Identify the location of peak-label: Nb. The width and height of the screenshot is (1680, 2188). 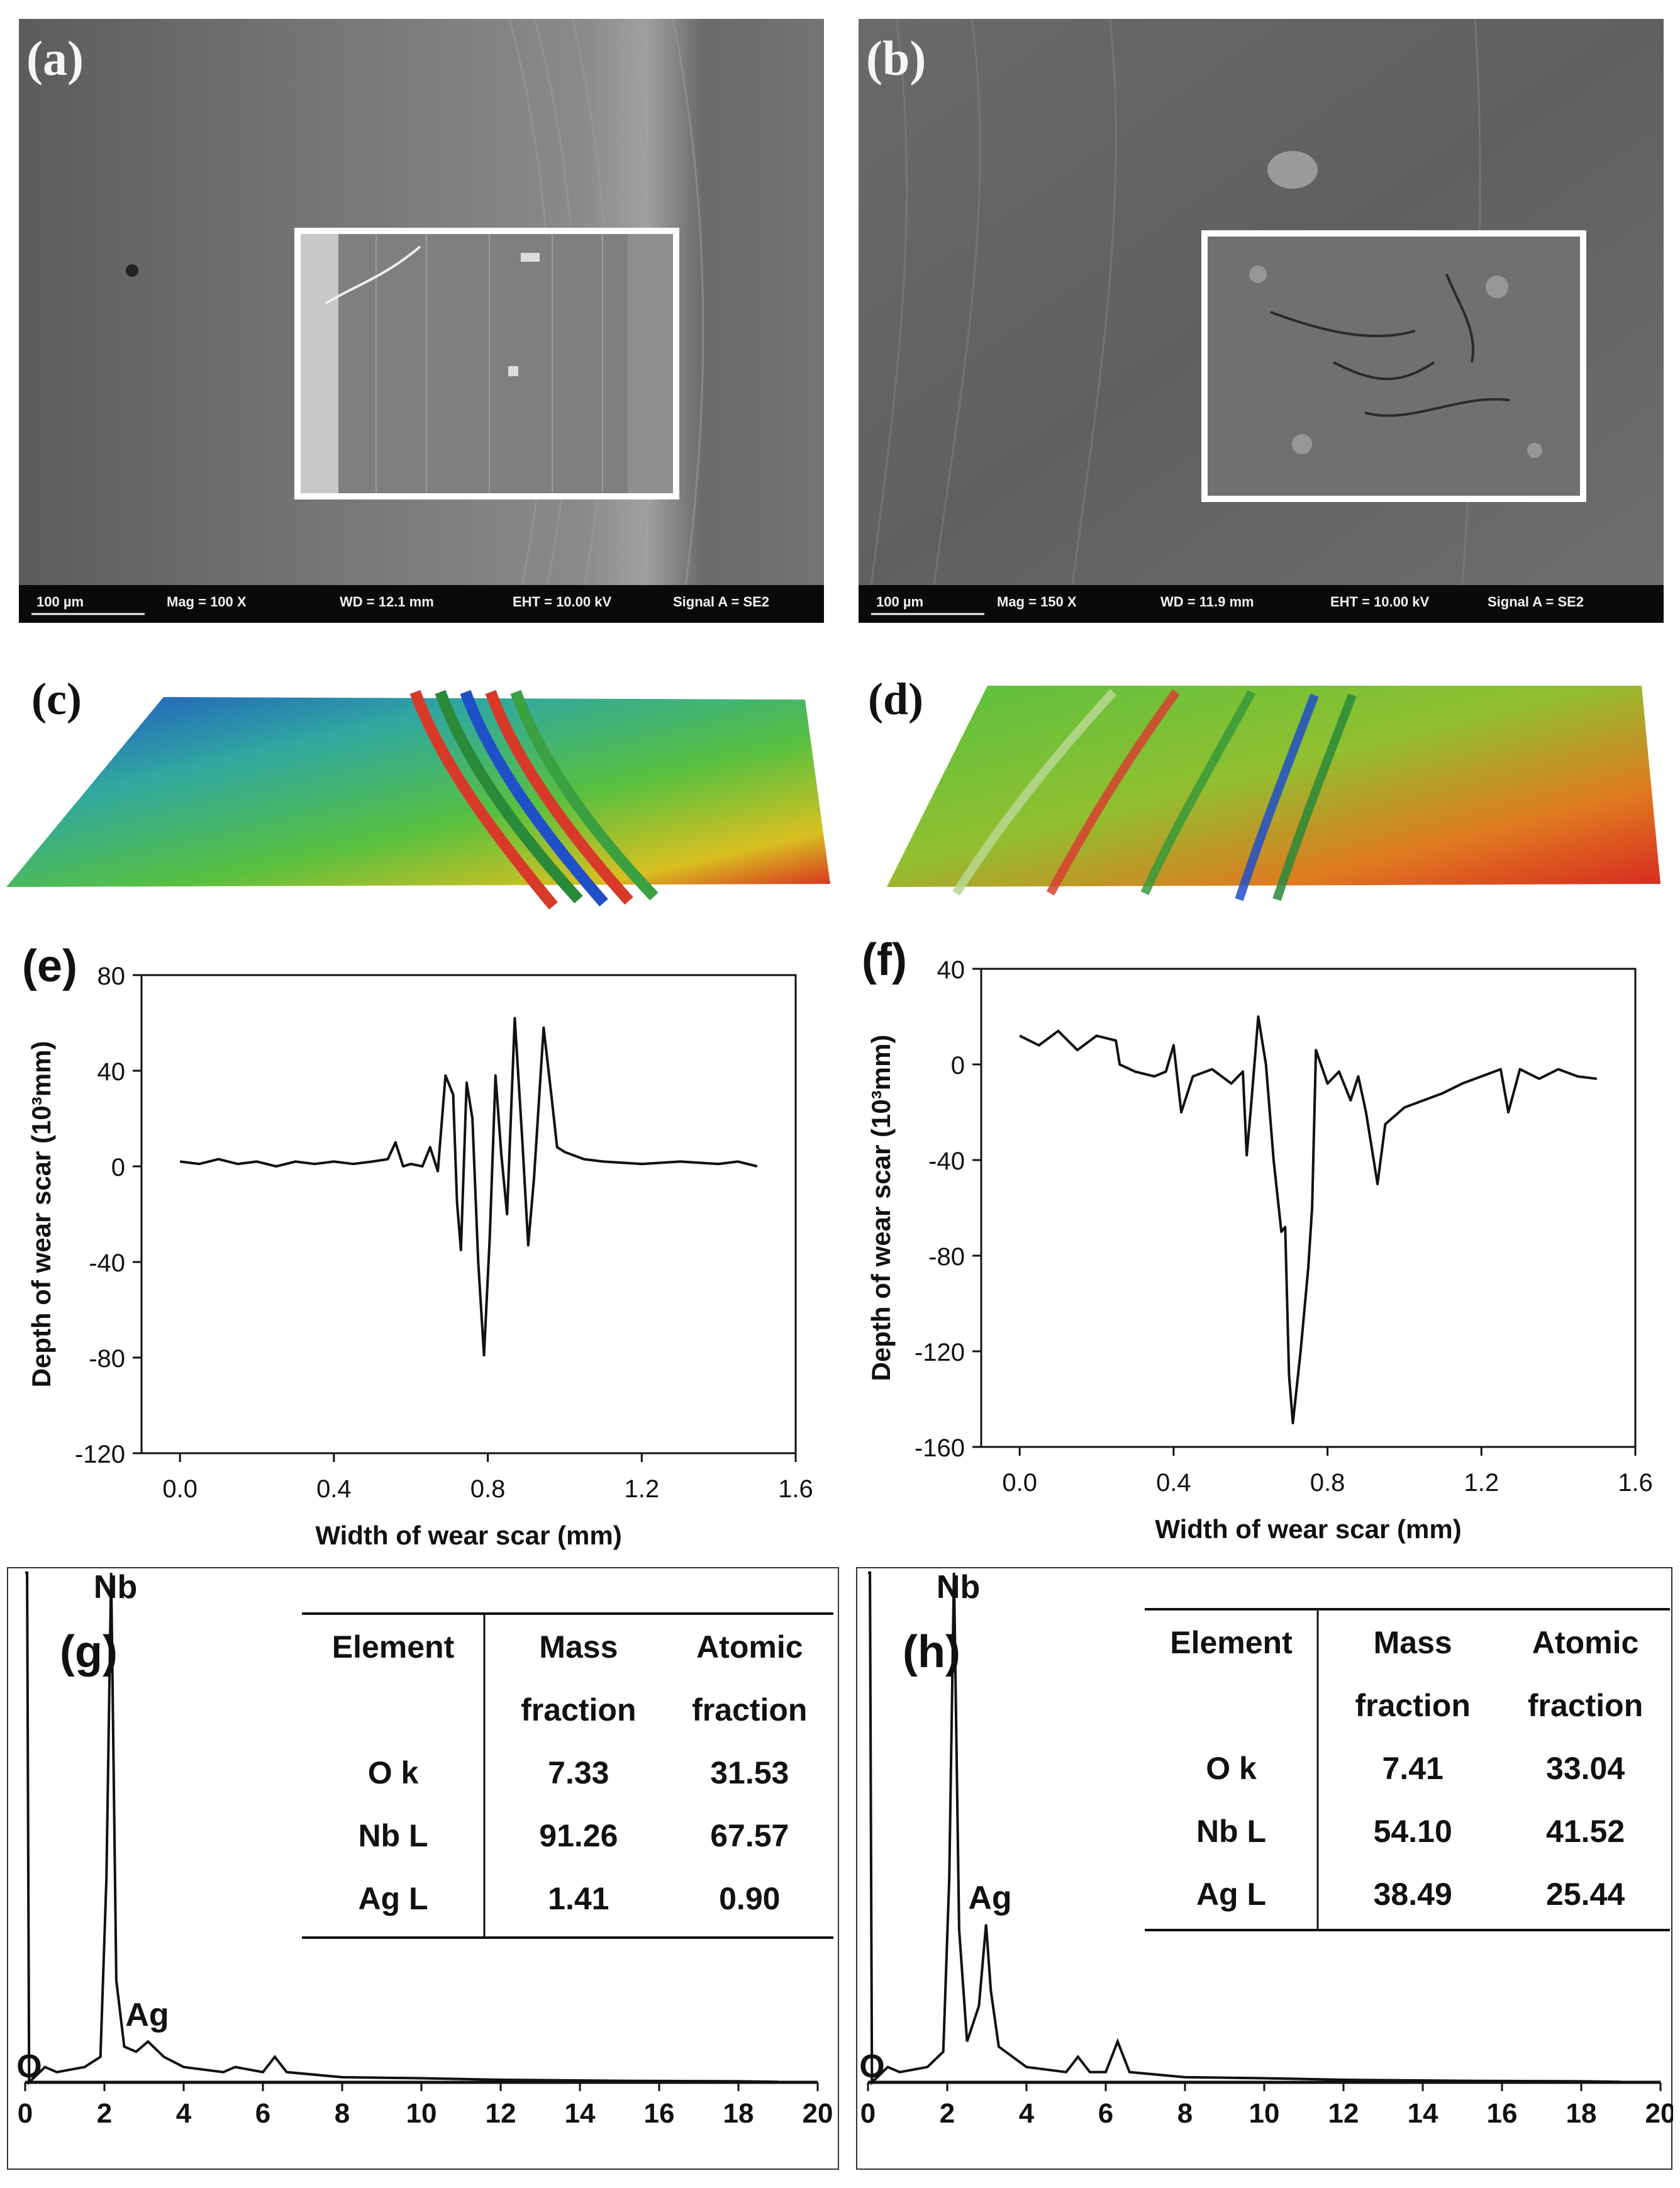
(115, 1587).